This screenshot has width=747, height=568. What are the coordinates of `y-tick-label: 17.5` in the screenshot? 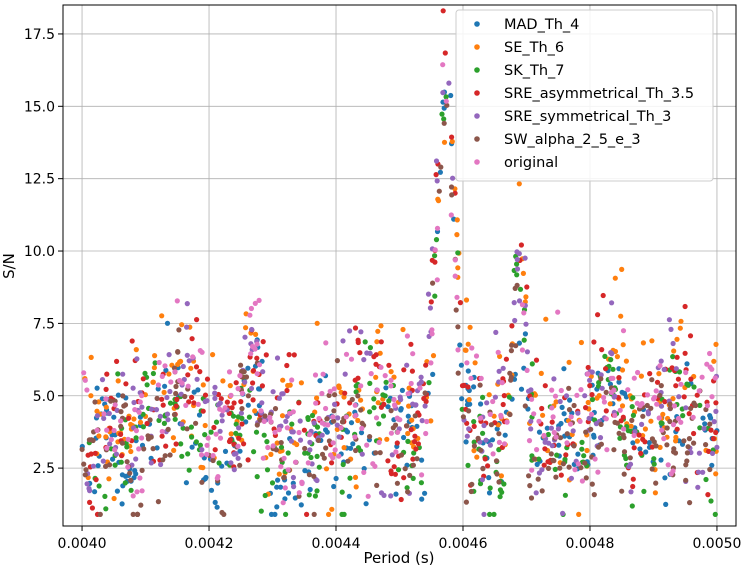 It's located at (39, 35).